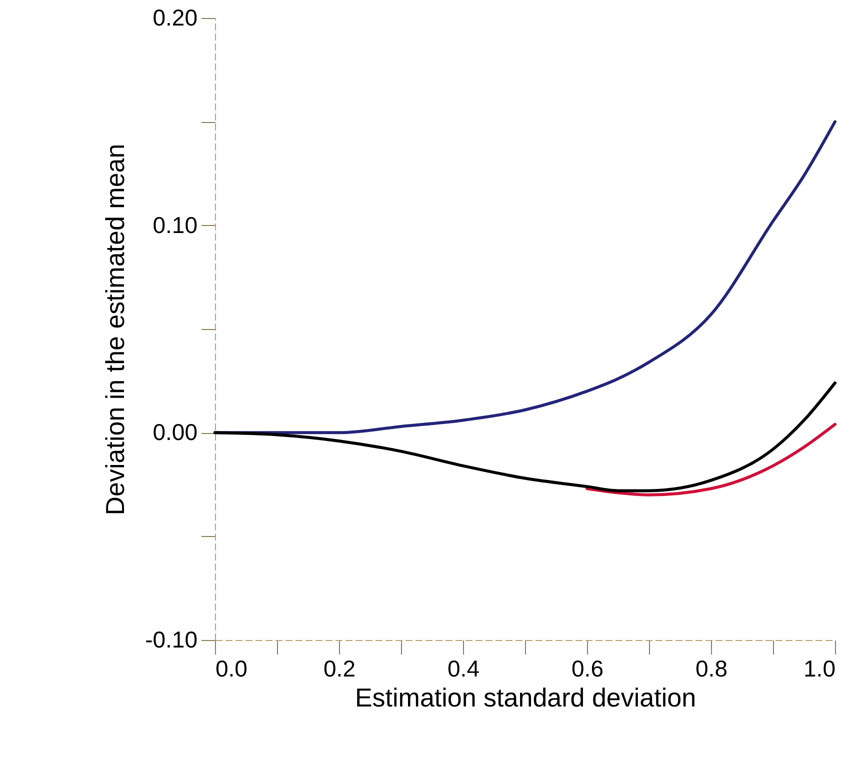 The image size is (862, 773). I want to click on x-tick-label: 0.4, so click(464, 669).